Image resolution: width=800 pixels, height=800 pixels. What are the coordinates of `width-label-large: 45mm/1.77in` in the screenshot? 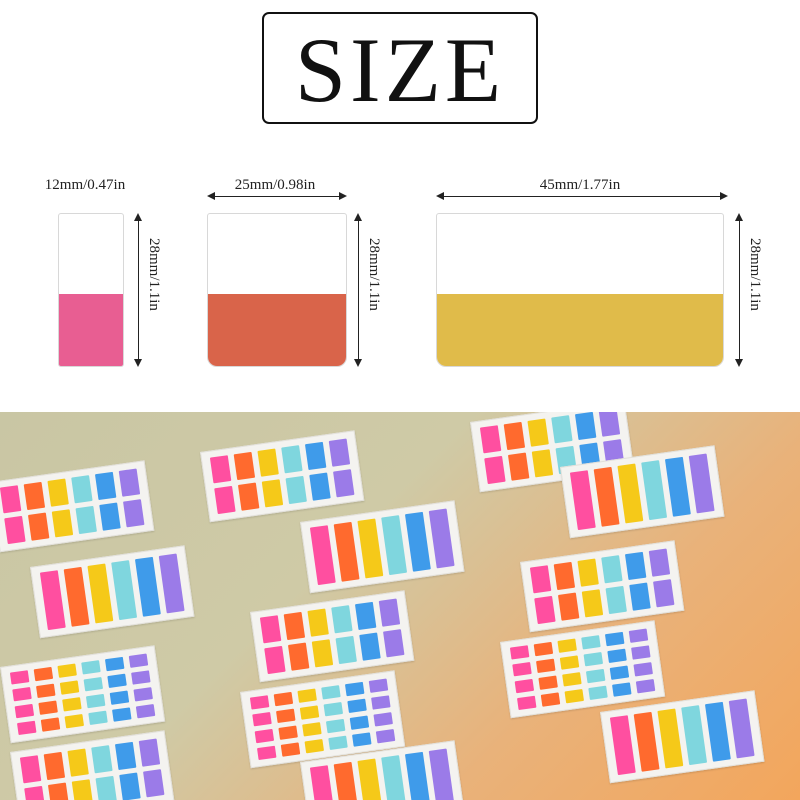 It's located at (580, 185).